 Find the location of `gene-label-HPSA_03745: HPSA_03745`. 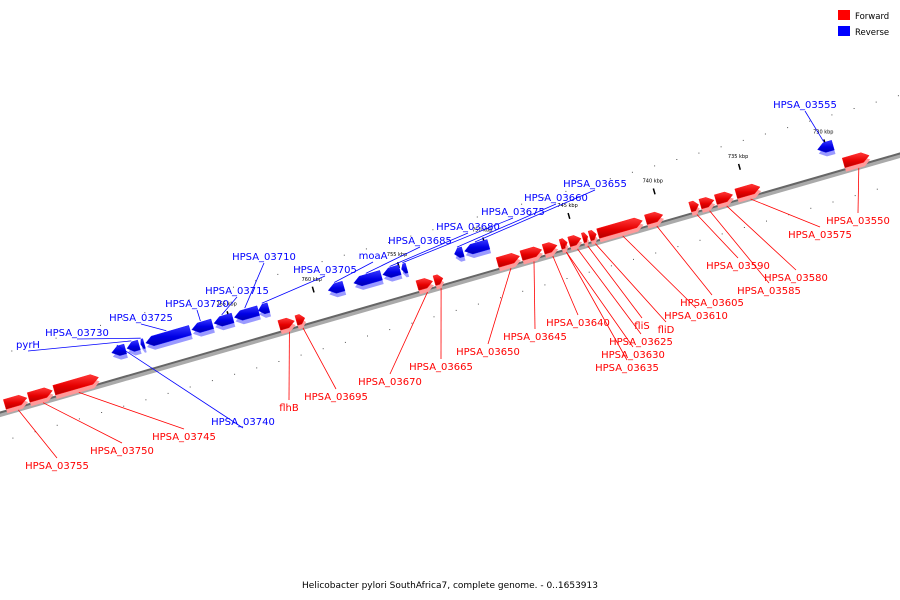

gene-label-HPSA_03745: HPSA_03745 is located at coordinates (184, 437).